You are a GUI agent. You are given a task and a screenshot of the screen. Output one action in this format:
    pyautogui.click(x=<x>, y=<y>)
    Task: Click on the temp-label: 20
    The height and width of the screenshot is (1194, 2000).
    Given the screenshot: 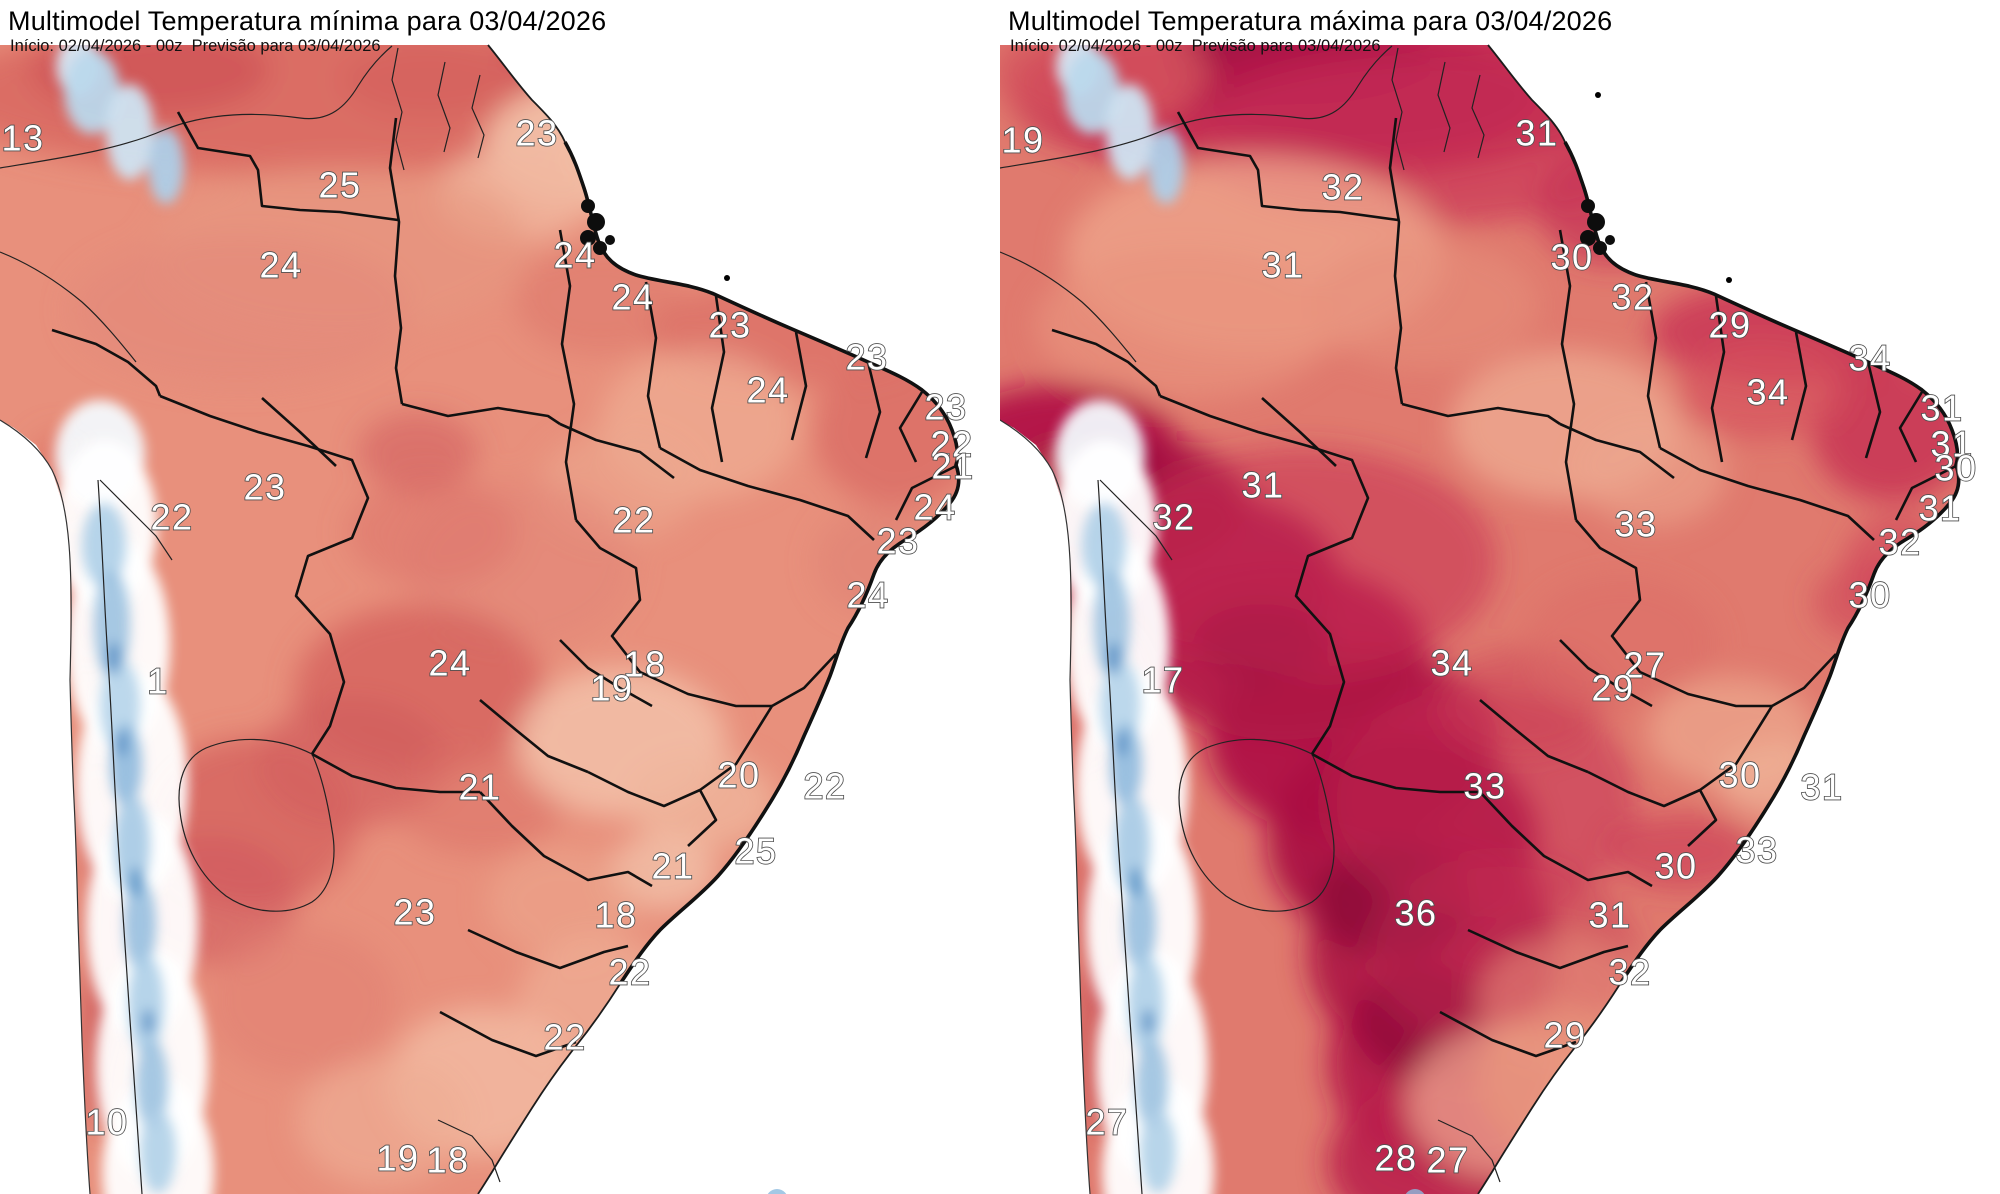 What is the action you would take?
    pyautogui.click(x=738, y=775)
    